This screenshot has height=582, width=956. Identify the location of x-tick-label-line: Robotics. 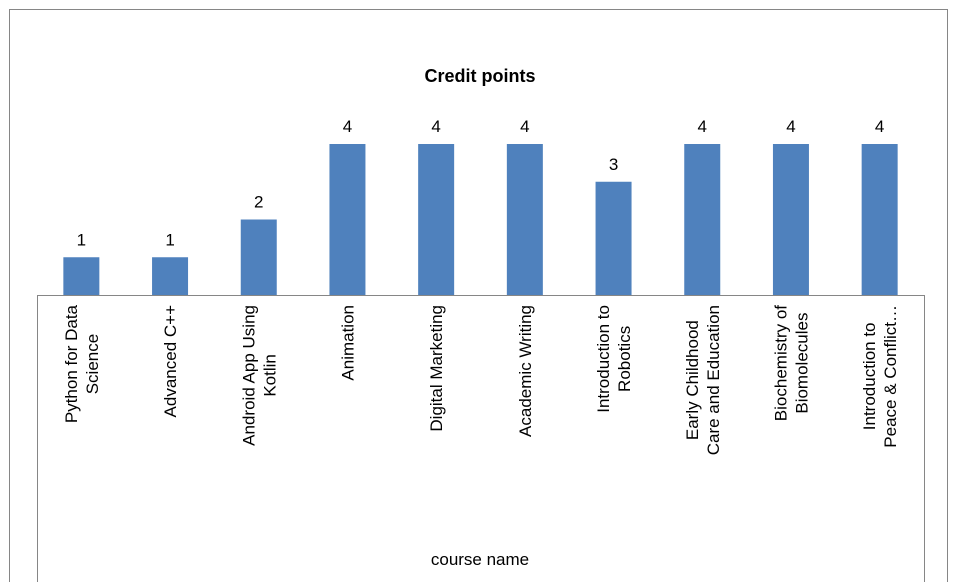
(624, 359).